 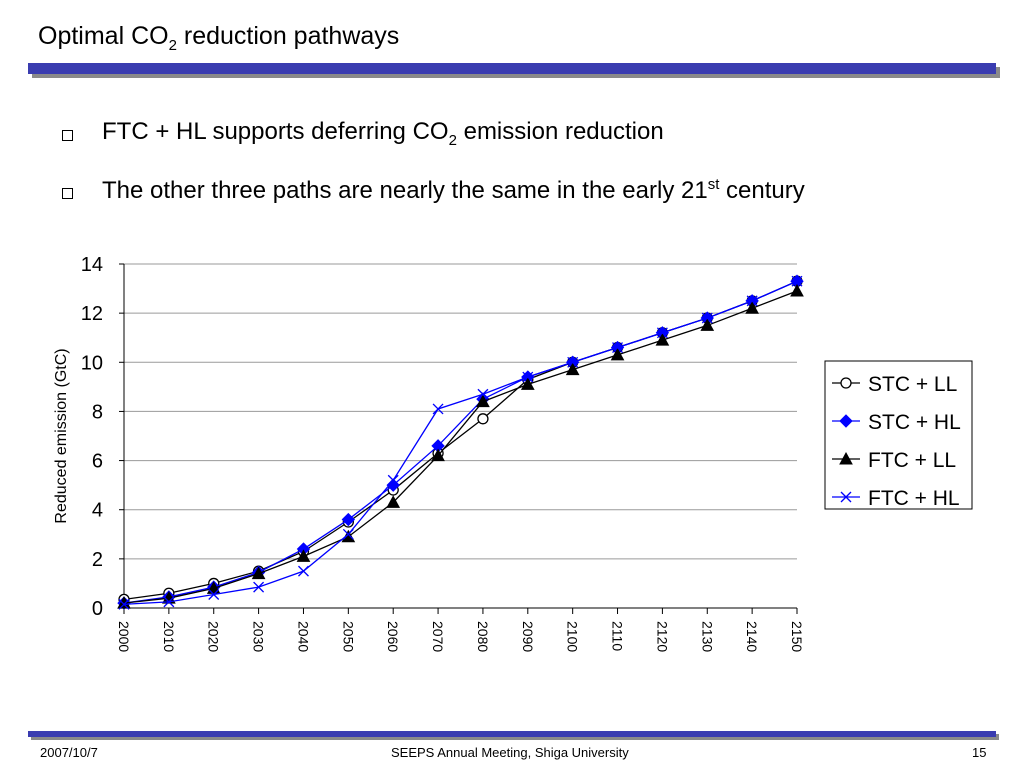 I want to click on slide-title: Optimal CO2 reduction pathways, so click(x=218, y=38).